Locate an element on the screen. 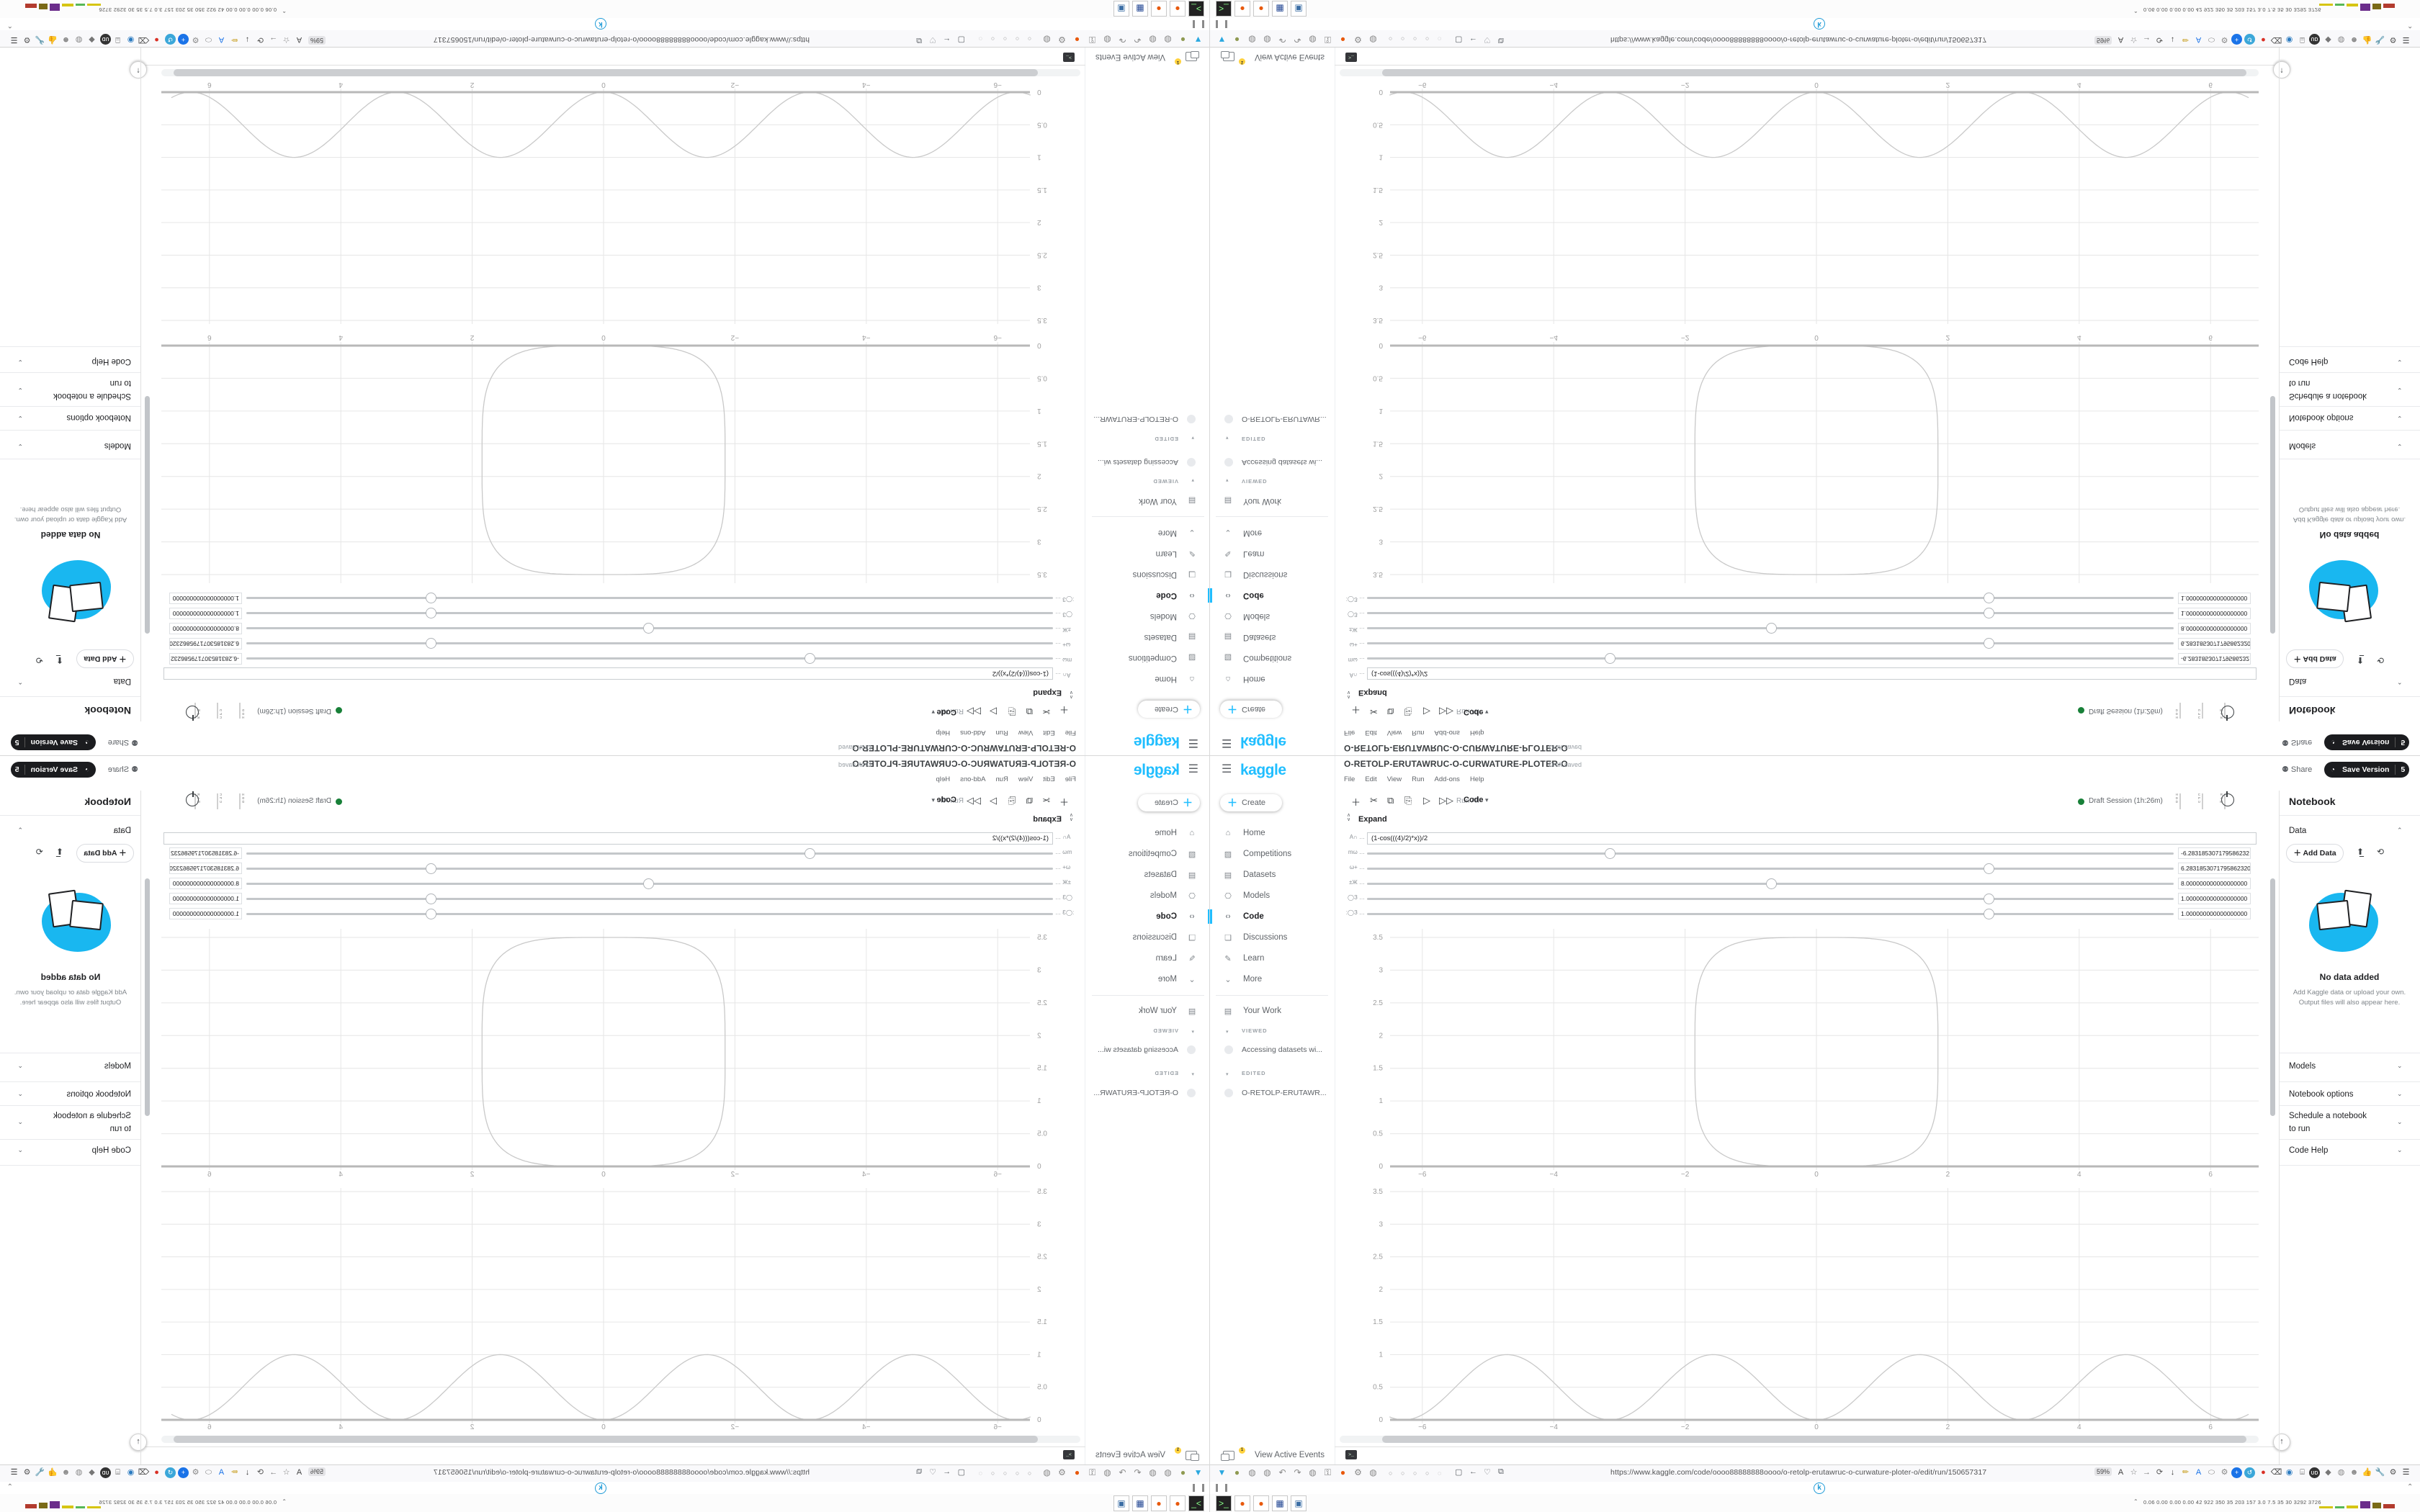 The image size is (2420, 1512). menu-item-file: File is located at coordinates (1349, 779).